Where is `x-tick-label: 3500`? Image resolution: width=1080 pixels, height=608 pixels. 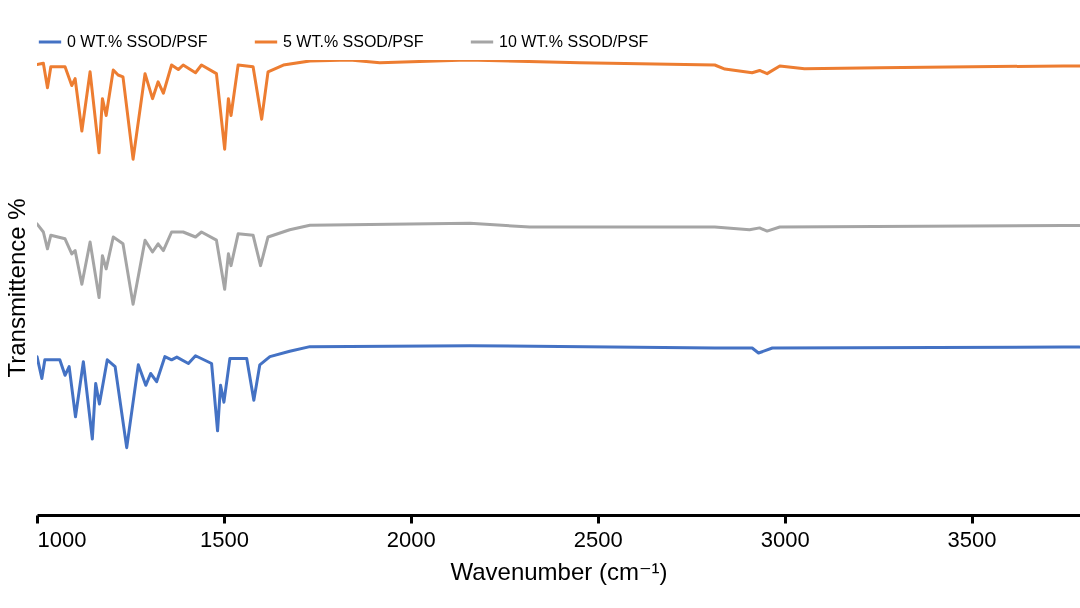 x-tick-label: 3500 is located at coordinates (972, 539).